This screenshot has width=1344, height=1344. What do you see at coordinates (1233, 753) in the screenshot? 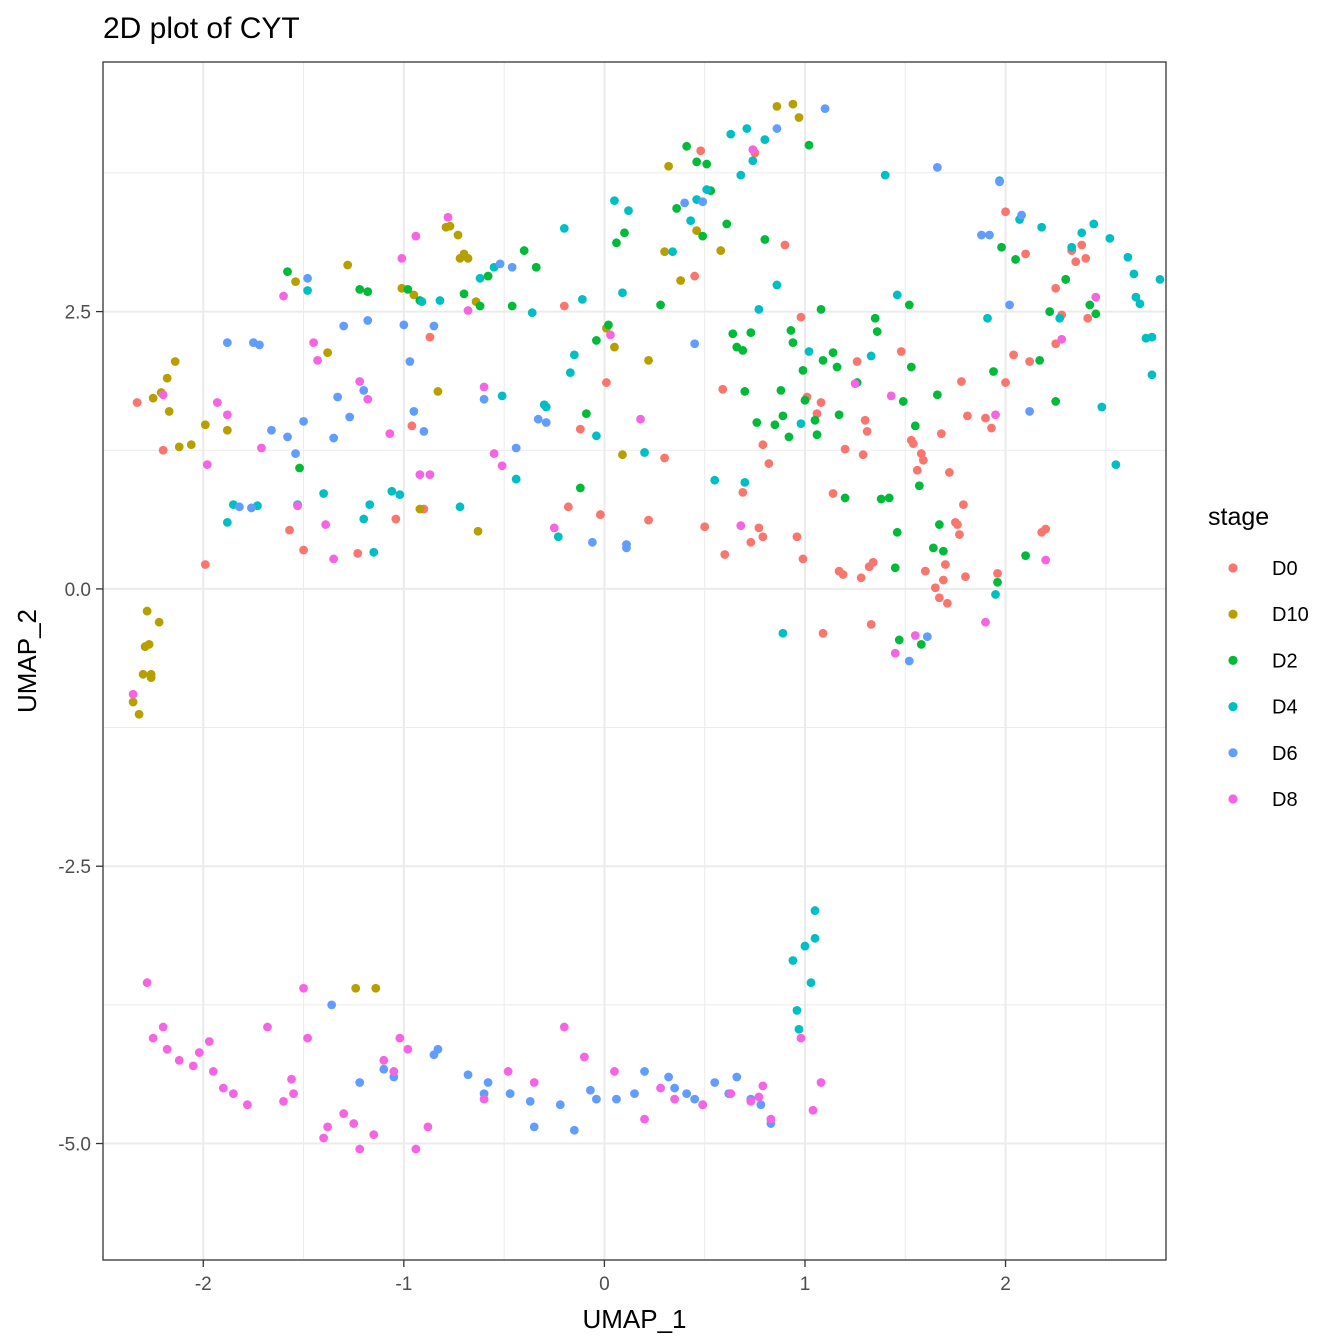
I see `legend-key-d6` at bounding box center [1233, 753].